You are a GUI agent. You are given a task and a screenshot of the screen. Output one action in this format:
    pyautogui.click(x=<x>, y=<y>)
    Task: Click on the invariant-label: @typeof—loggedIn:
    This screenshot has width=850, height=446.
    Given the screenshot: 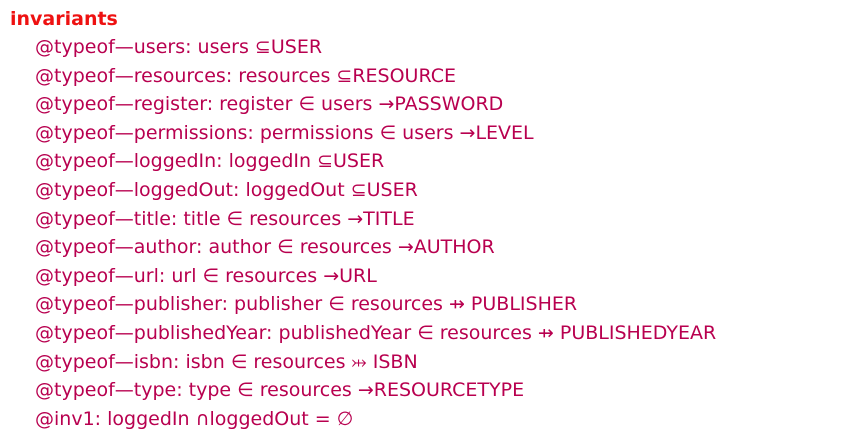 What is the action you would take?
    pyautogui.click(x=129, y=161)
    